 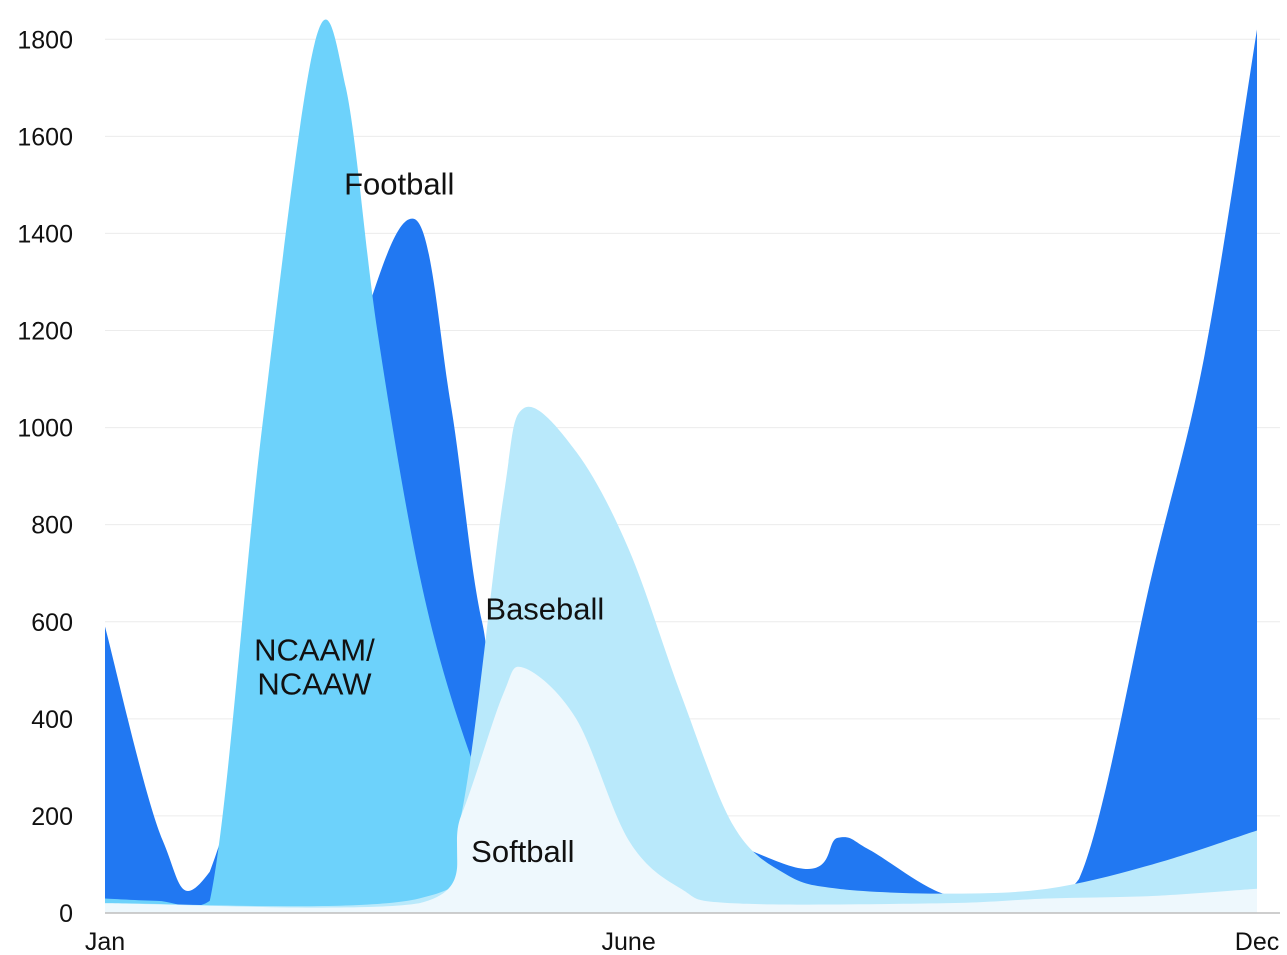 I want to click on y-tick-label: 600, so click(x=52, y=623).